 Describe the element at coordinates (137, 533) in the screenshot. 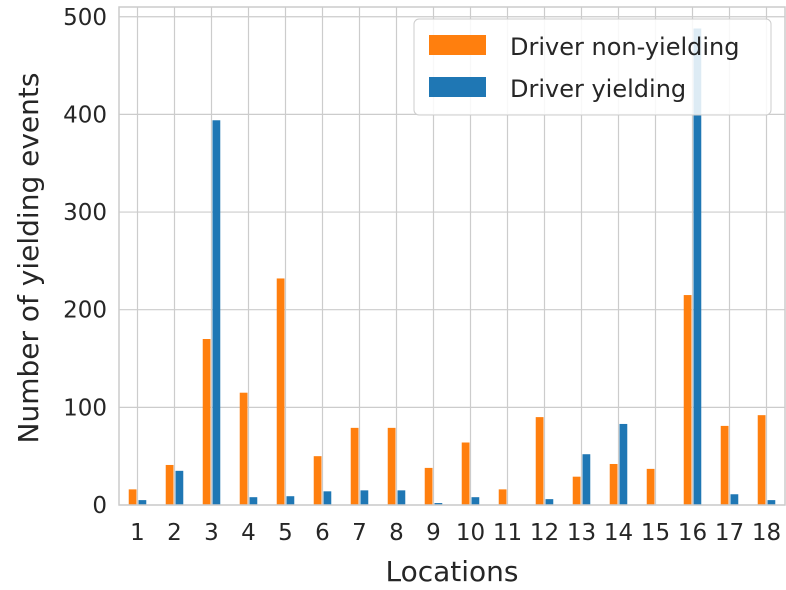

I see `x-tick-label: 1` at that location.